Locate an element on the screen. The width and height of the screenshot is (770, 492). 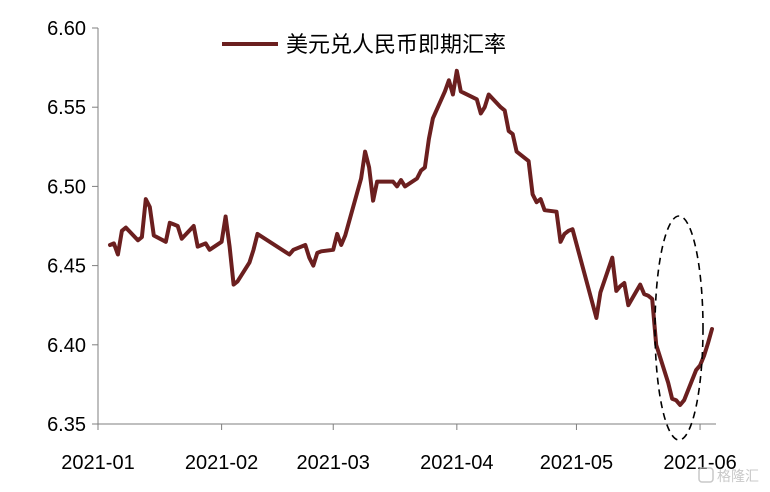
y-tick-label: 6.45 is located at coordinates (66, 267).